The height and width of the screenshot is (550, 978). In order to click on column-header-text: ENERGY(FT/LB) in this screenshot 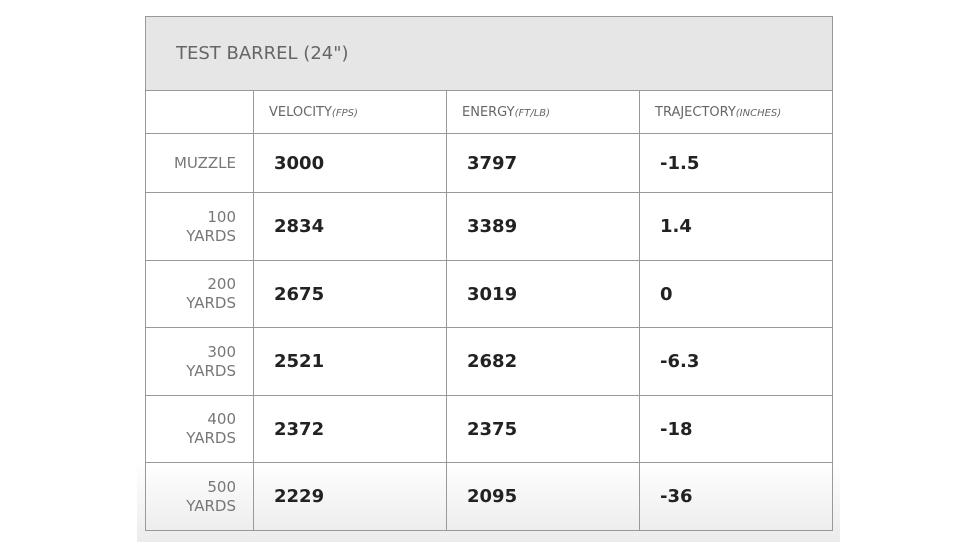, I will do `click(506, 112)`.